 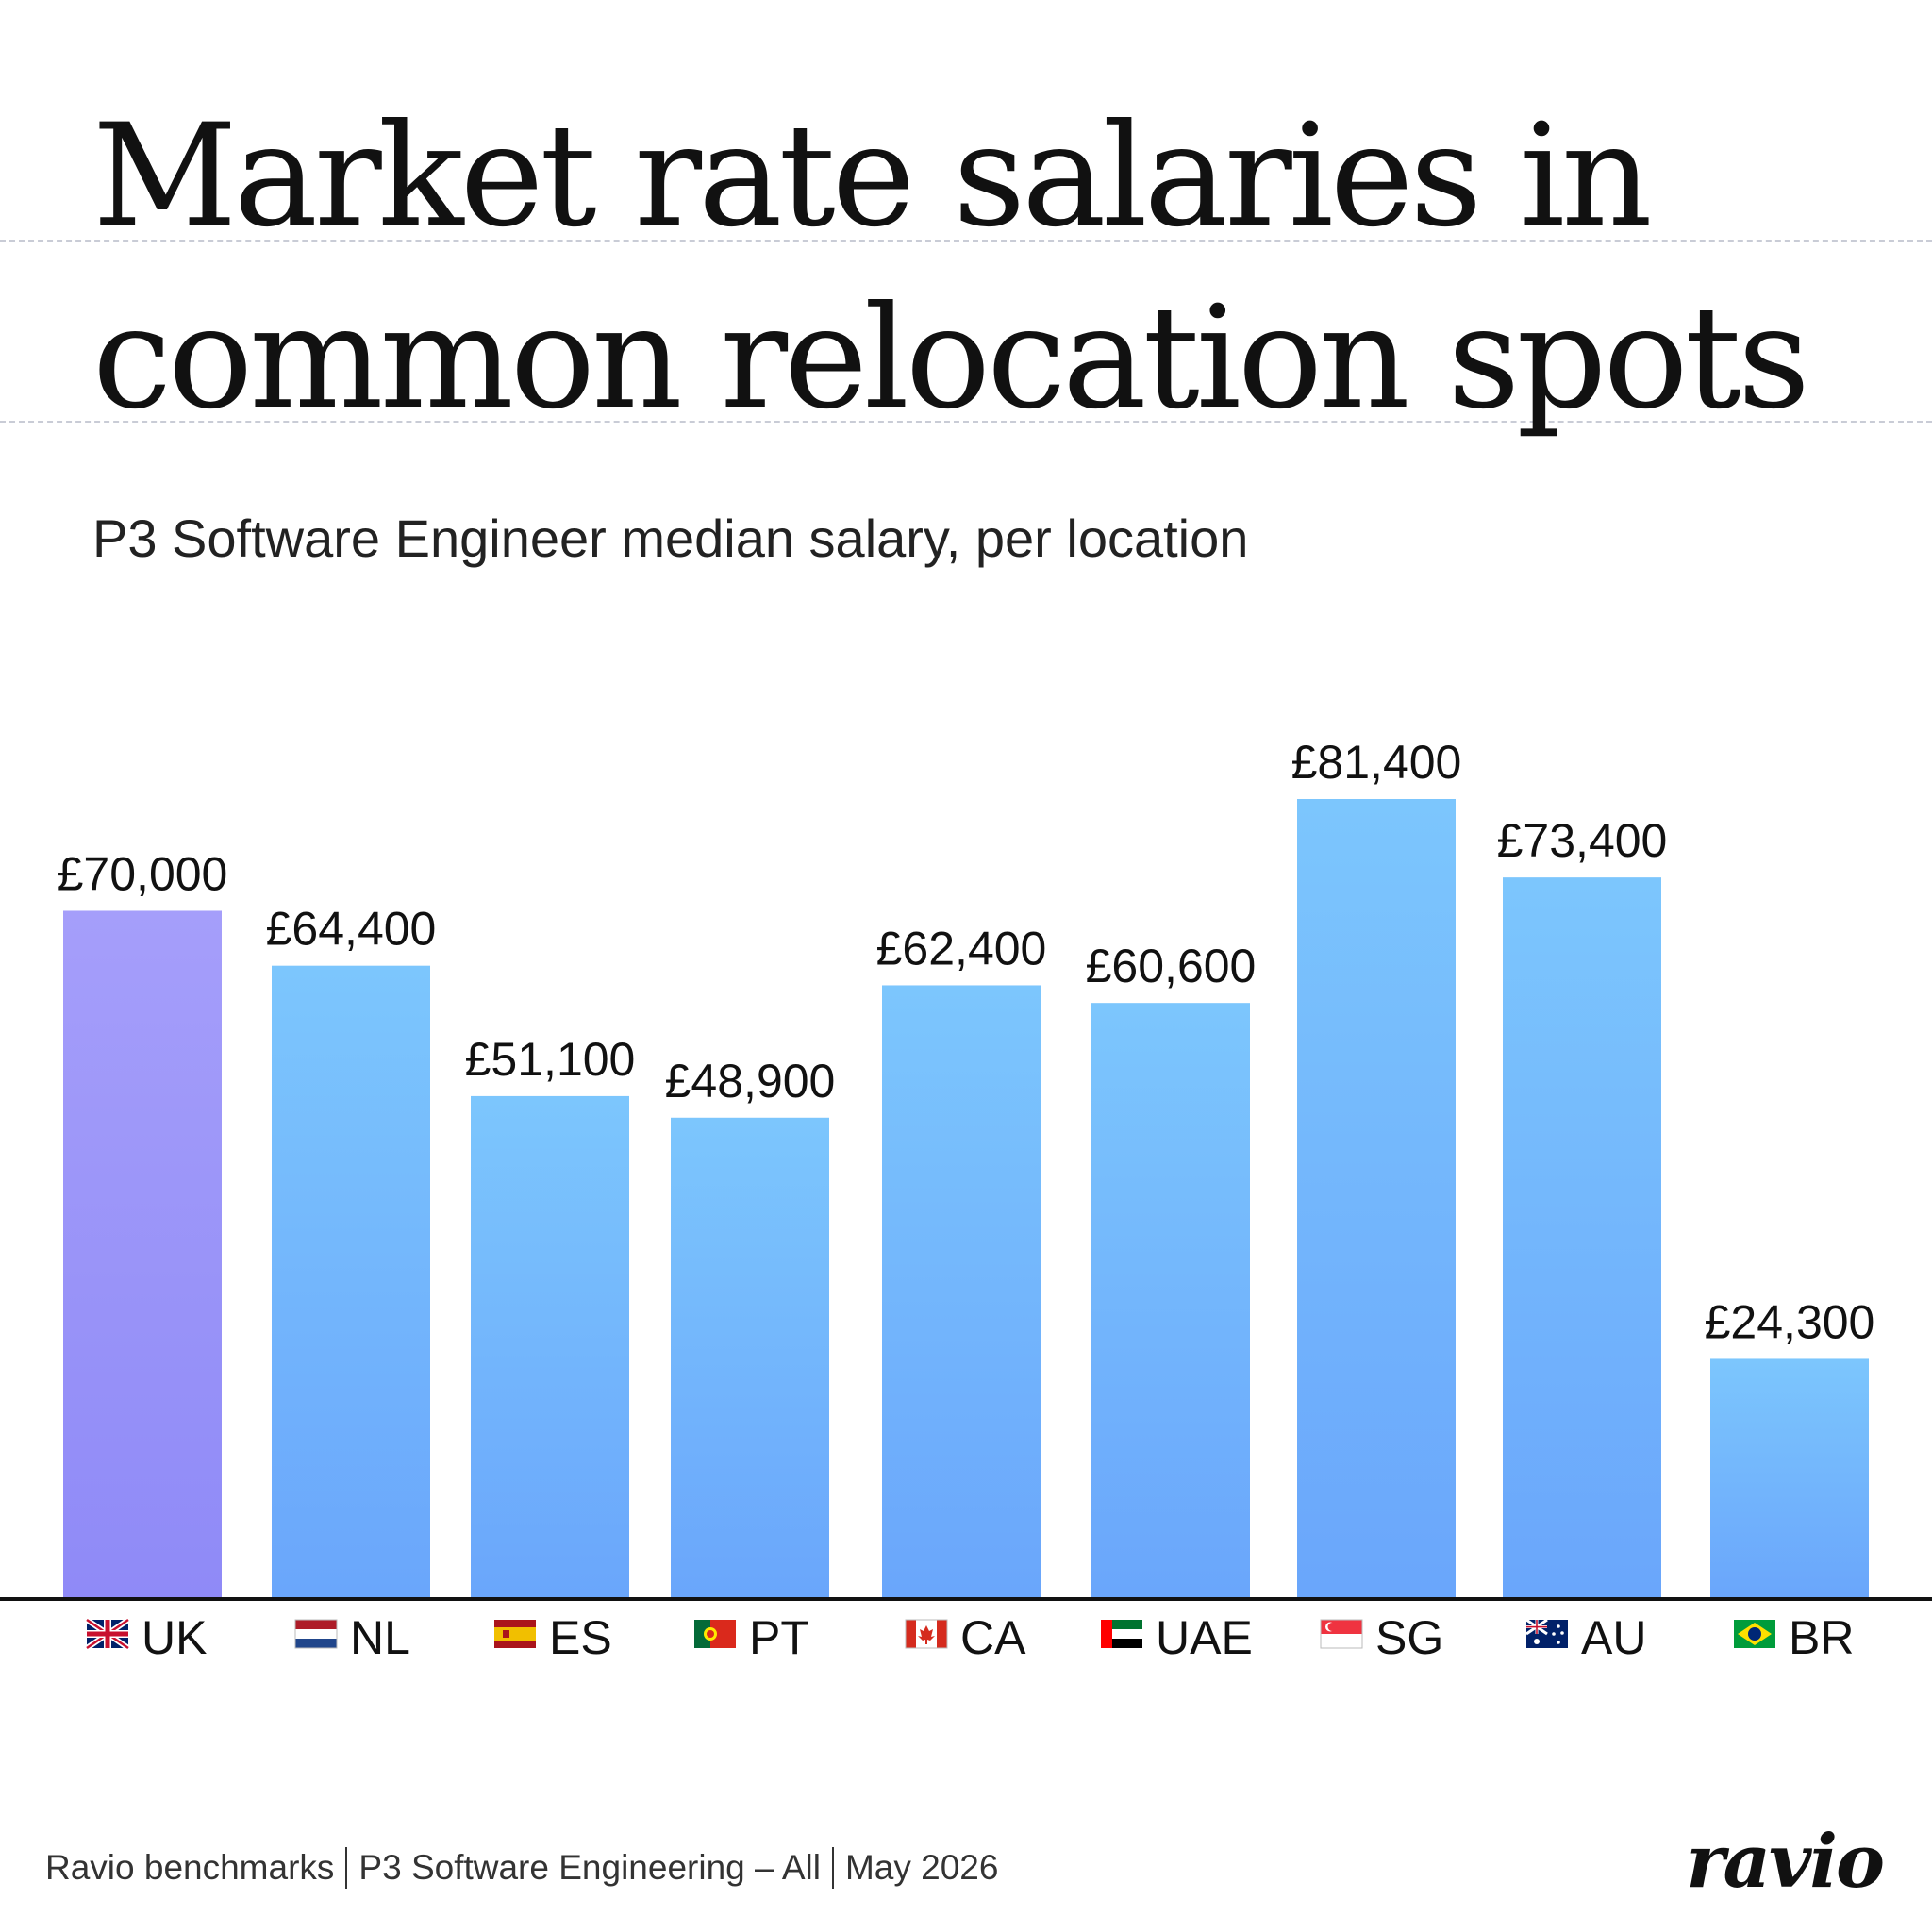 I want to click on bar-pt, so click(x=750, y=1357).